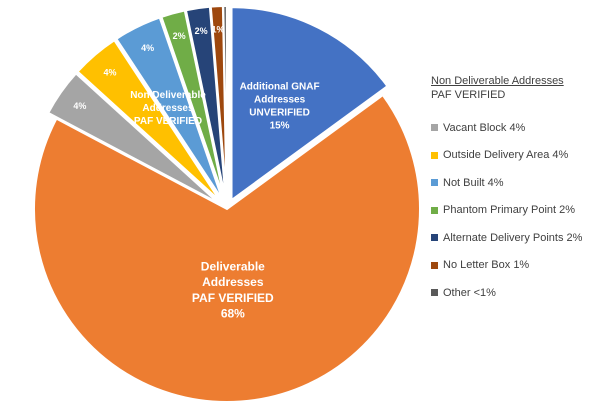  What do you see at coordinates (280, 106) in the screenshot?
I see `data-label-additional-gnaf-addresses-unverified: Additional GNAF Addresses UNVERIFIED 15%` at bounding box center [280, 106].